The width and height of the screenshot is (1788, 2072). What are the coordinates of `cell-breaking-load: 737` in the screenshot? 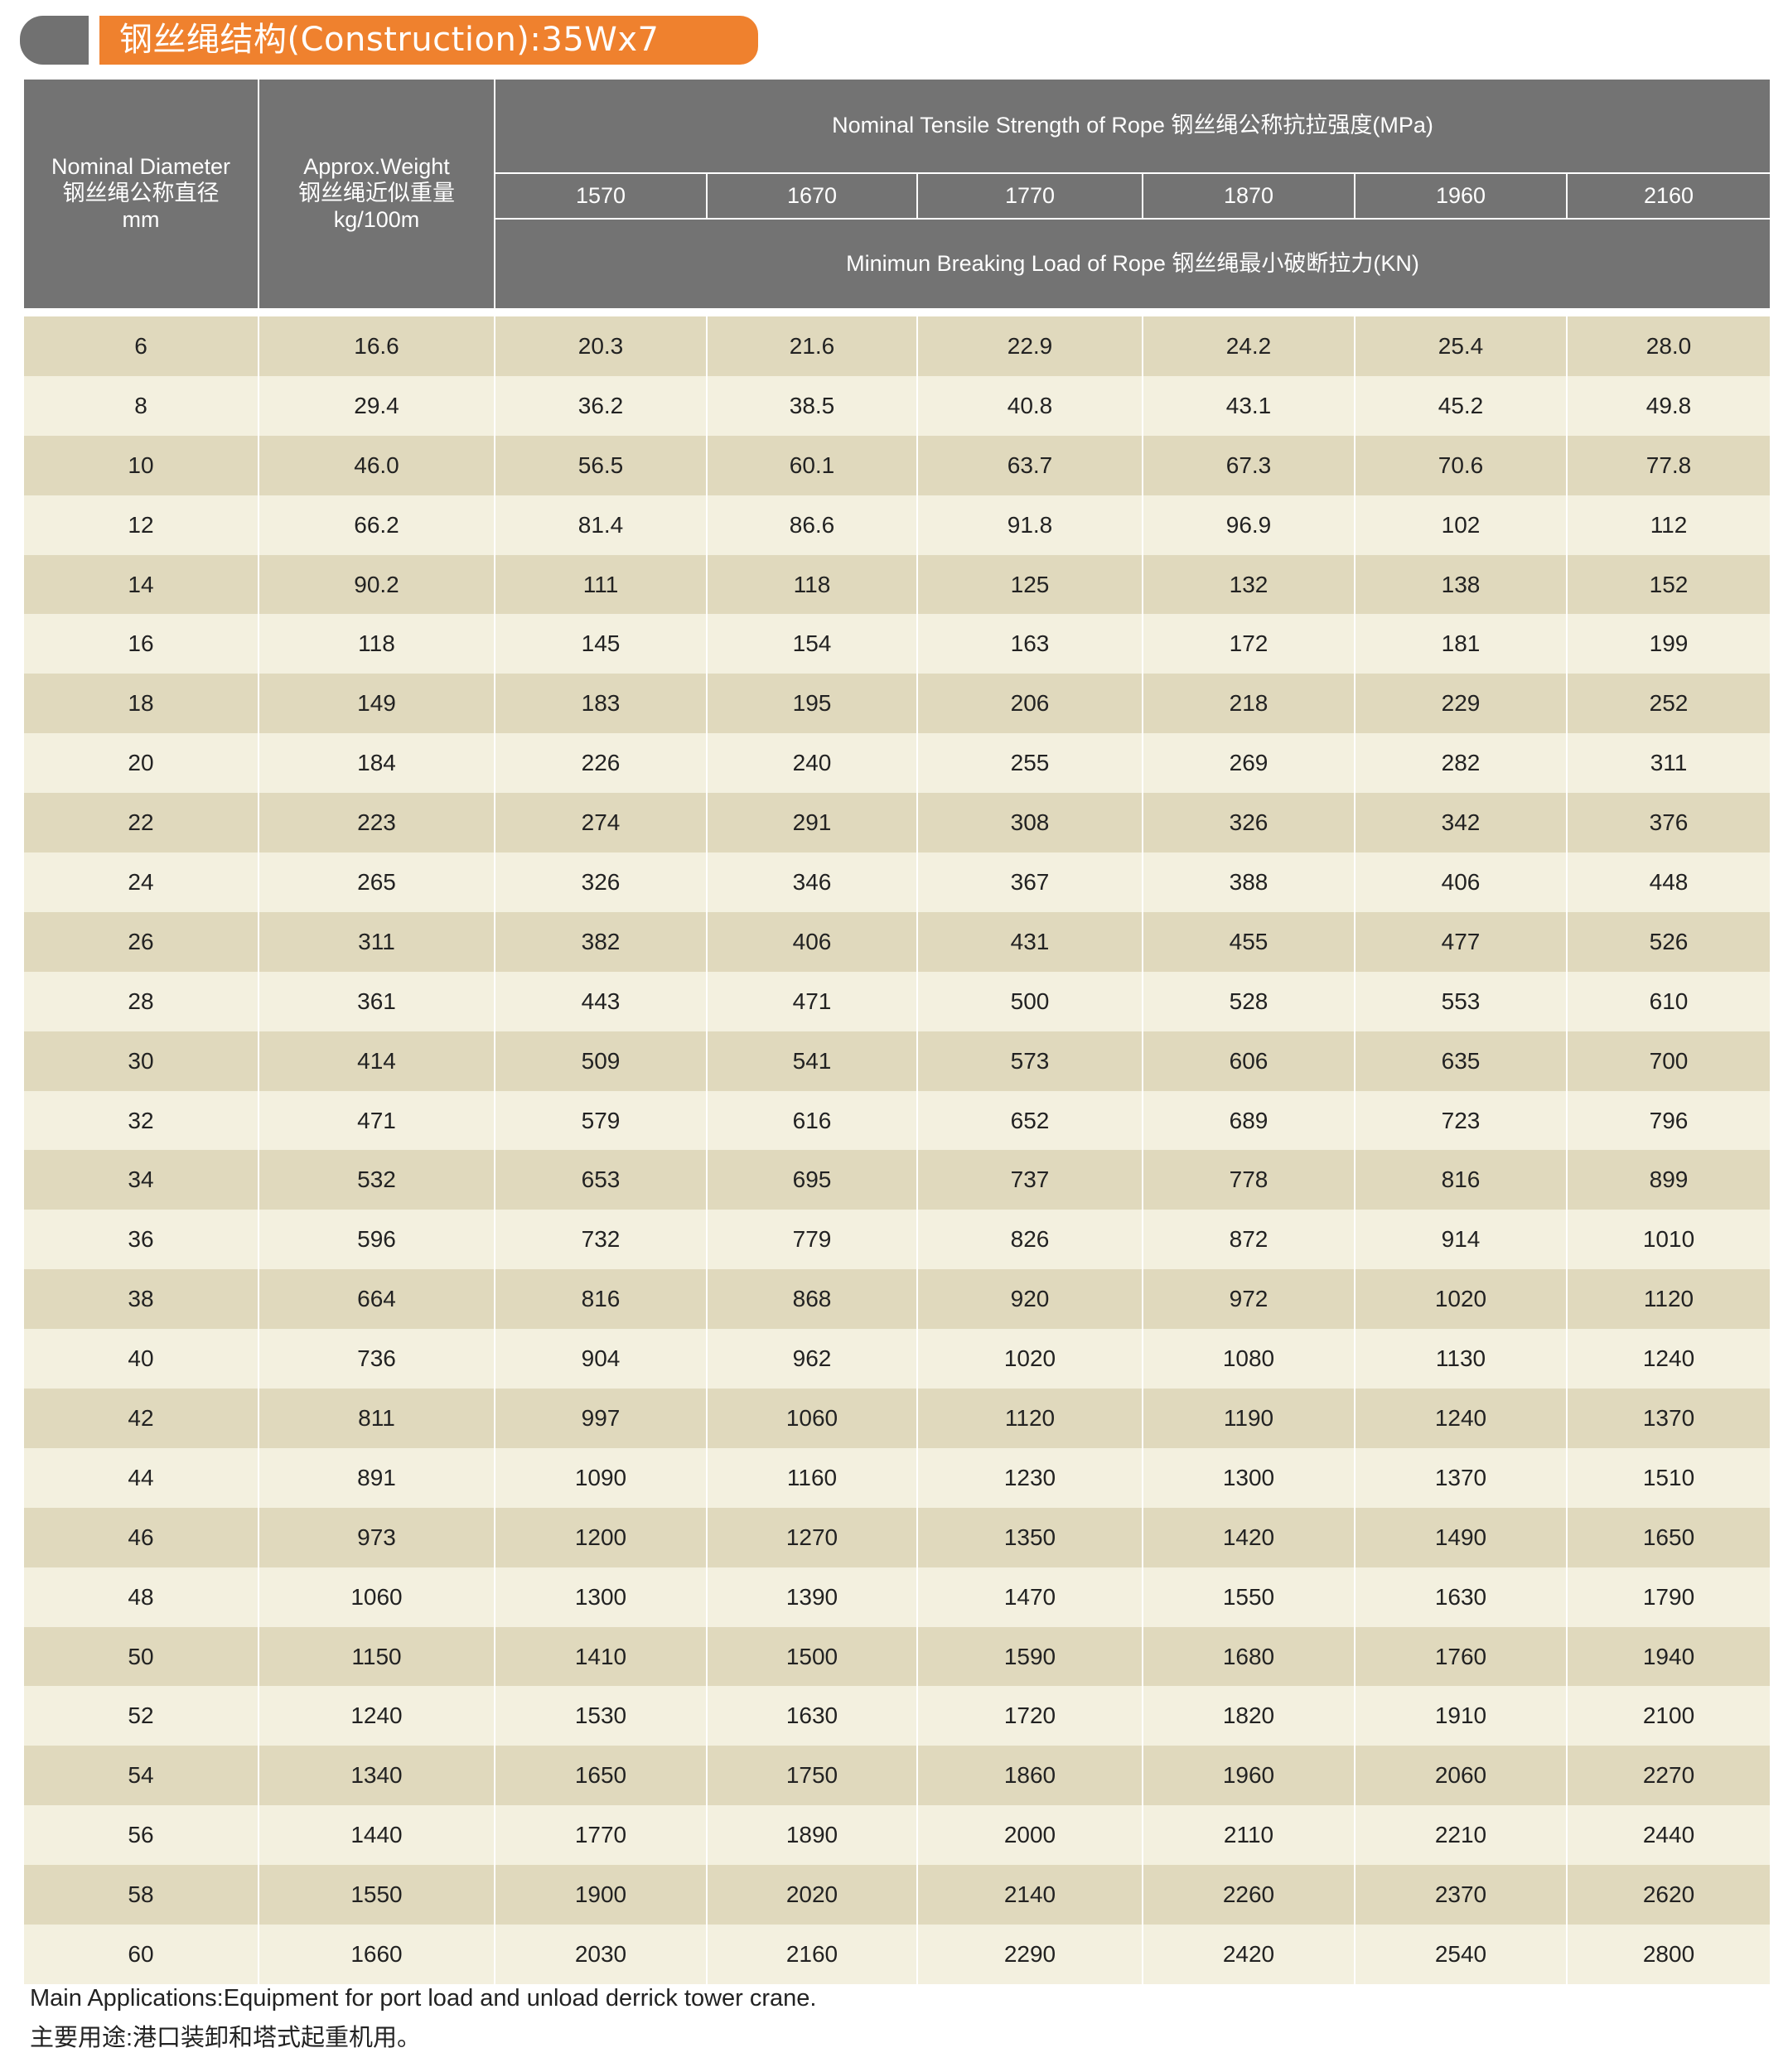 It's located at (1029, 1180).